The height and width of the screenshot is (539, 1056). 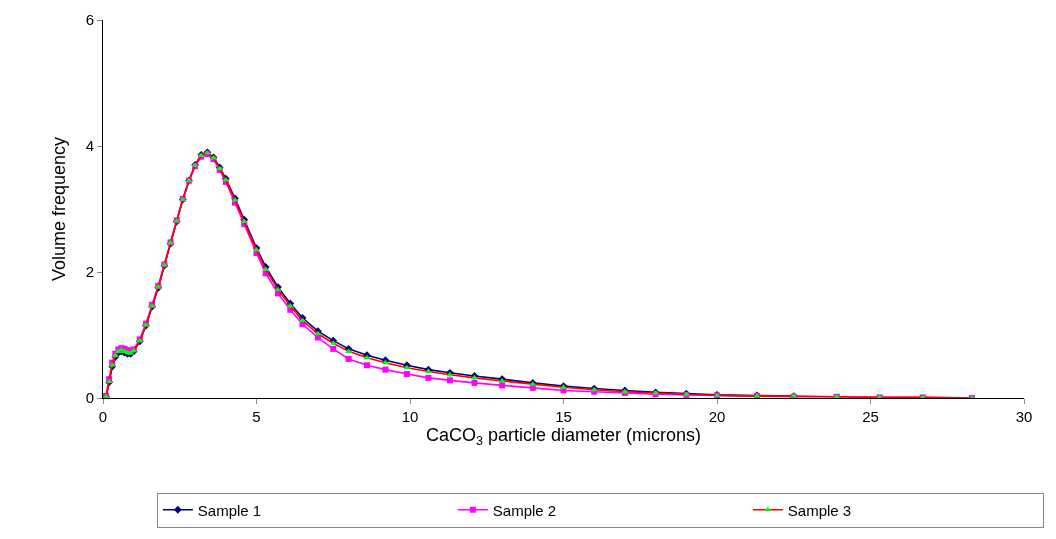 What do you see at coordinates (89, 272) in the screenshot?
I see `y-tick-label: 2` at bounding box center [89, 272].